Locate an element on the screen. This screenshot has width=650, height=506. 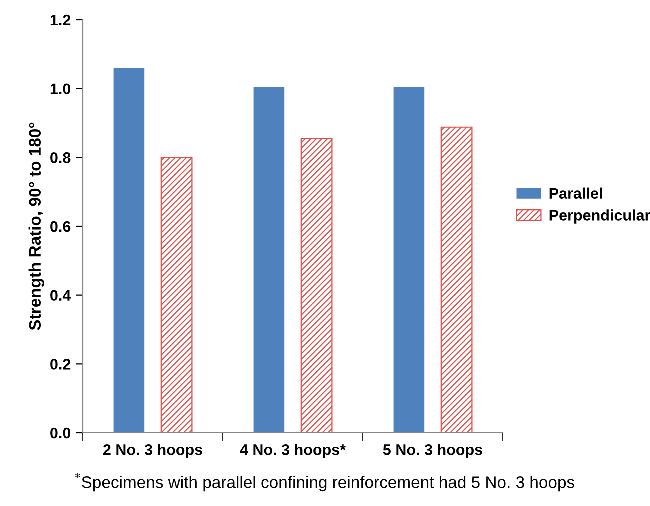
legend-label: Perpendicular is located at coordinates (600, 217).